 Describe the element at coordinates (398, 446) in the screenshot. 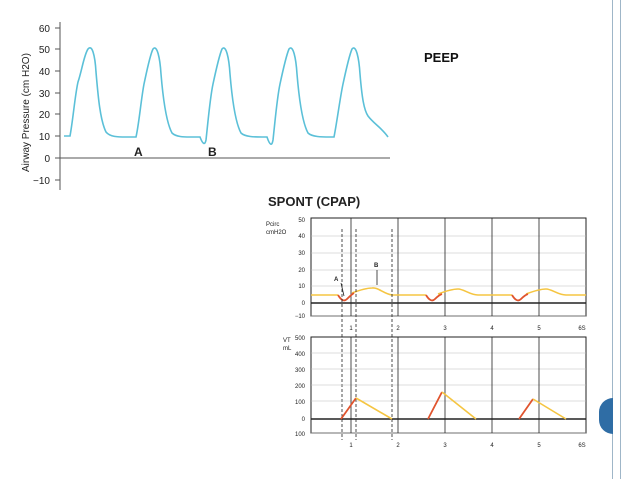

I see `lower-xtick: 2` at that location.